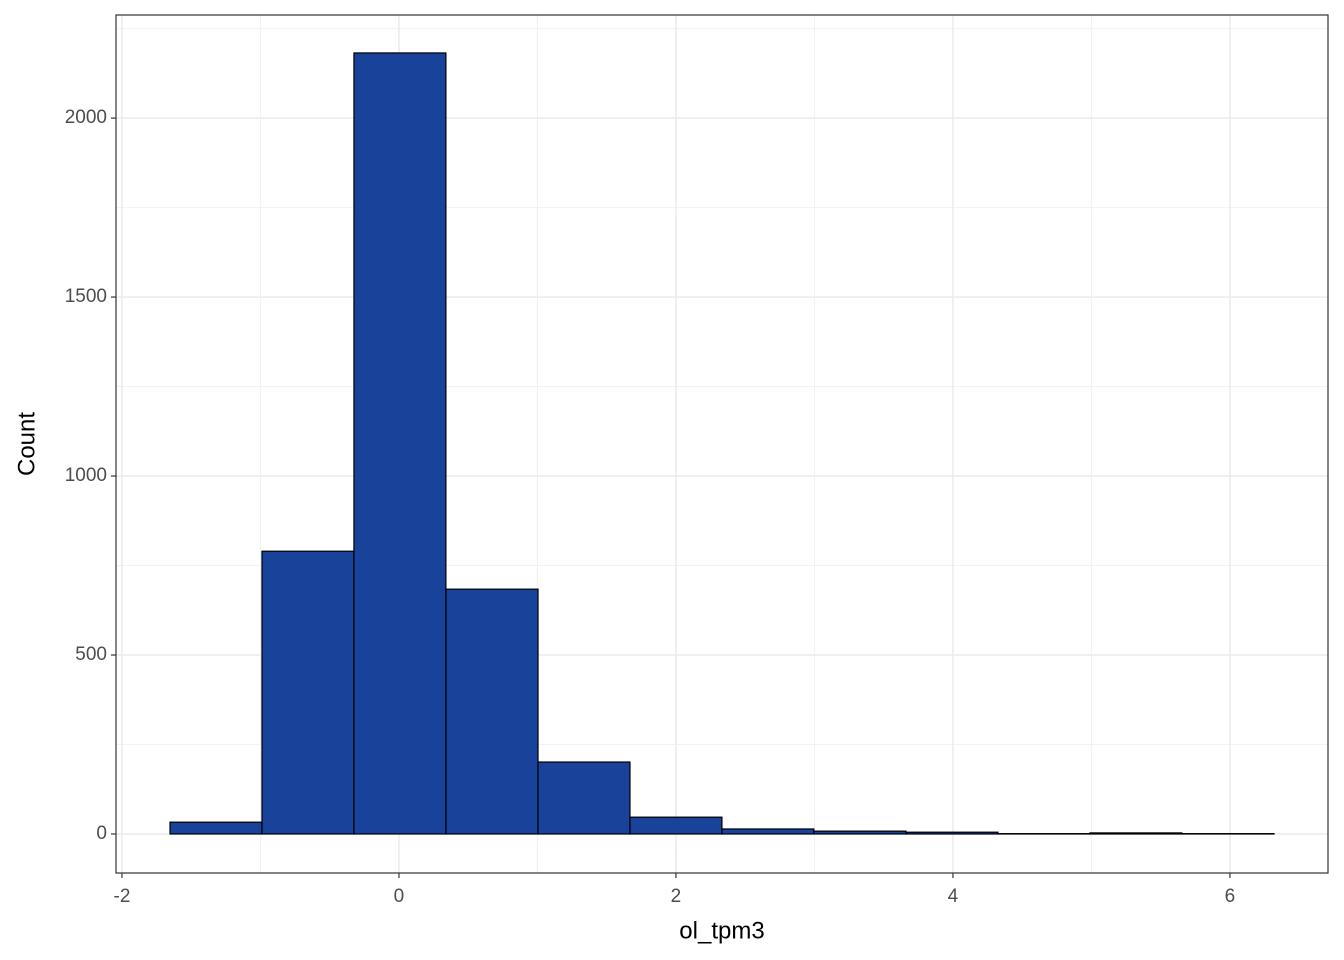  Describe the element at coordinates (1230, 896) in the screenshot. I see `x-tick-label: 6` at that location.